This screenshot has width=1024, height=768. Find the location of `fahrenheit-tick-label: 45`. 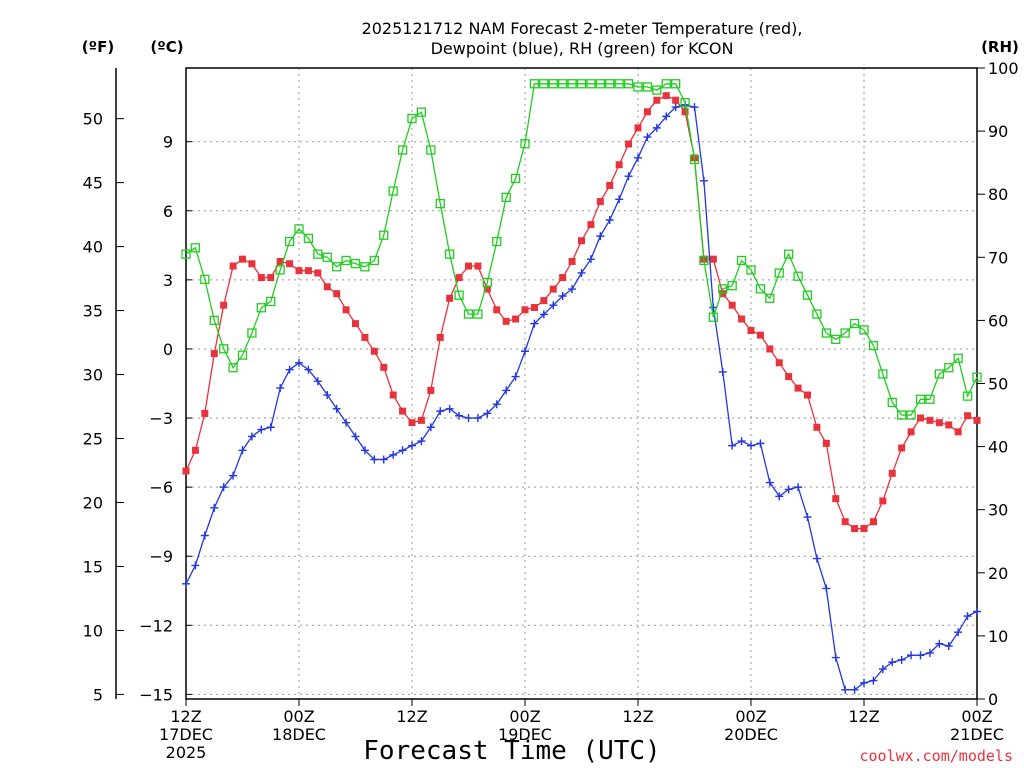

fahrenheit-tick-label: 45 is located at coordinates (93, 183).